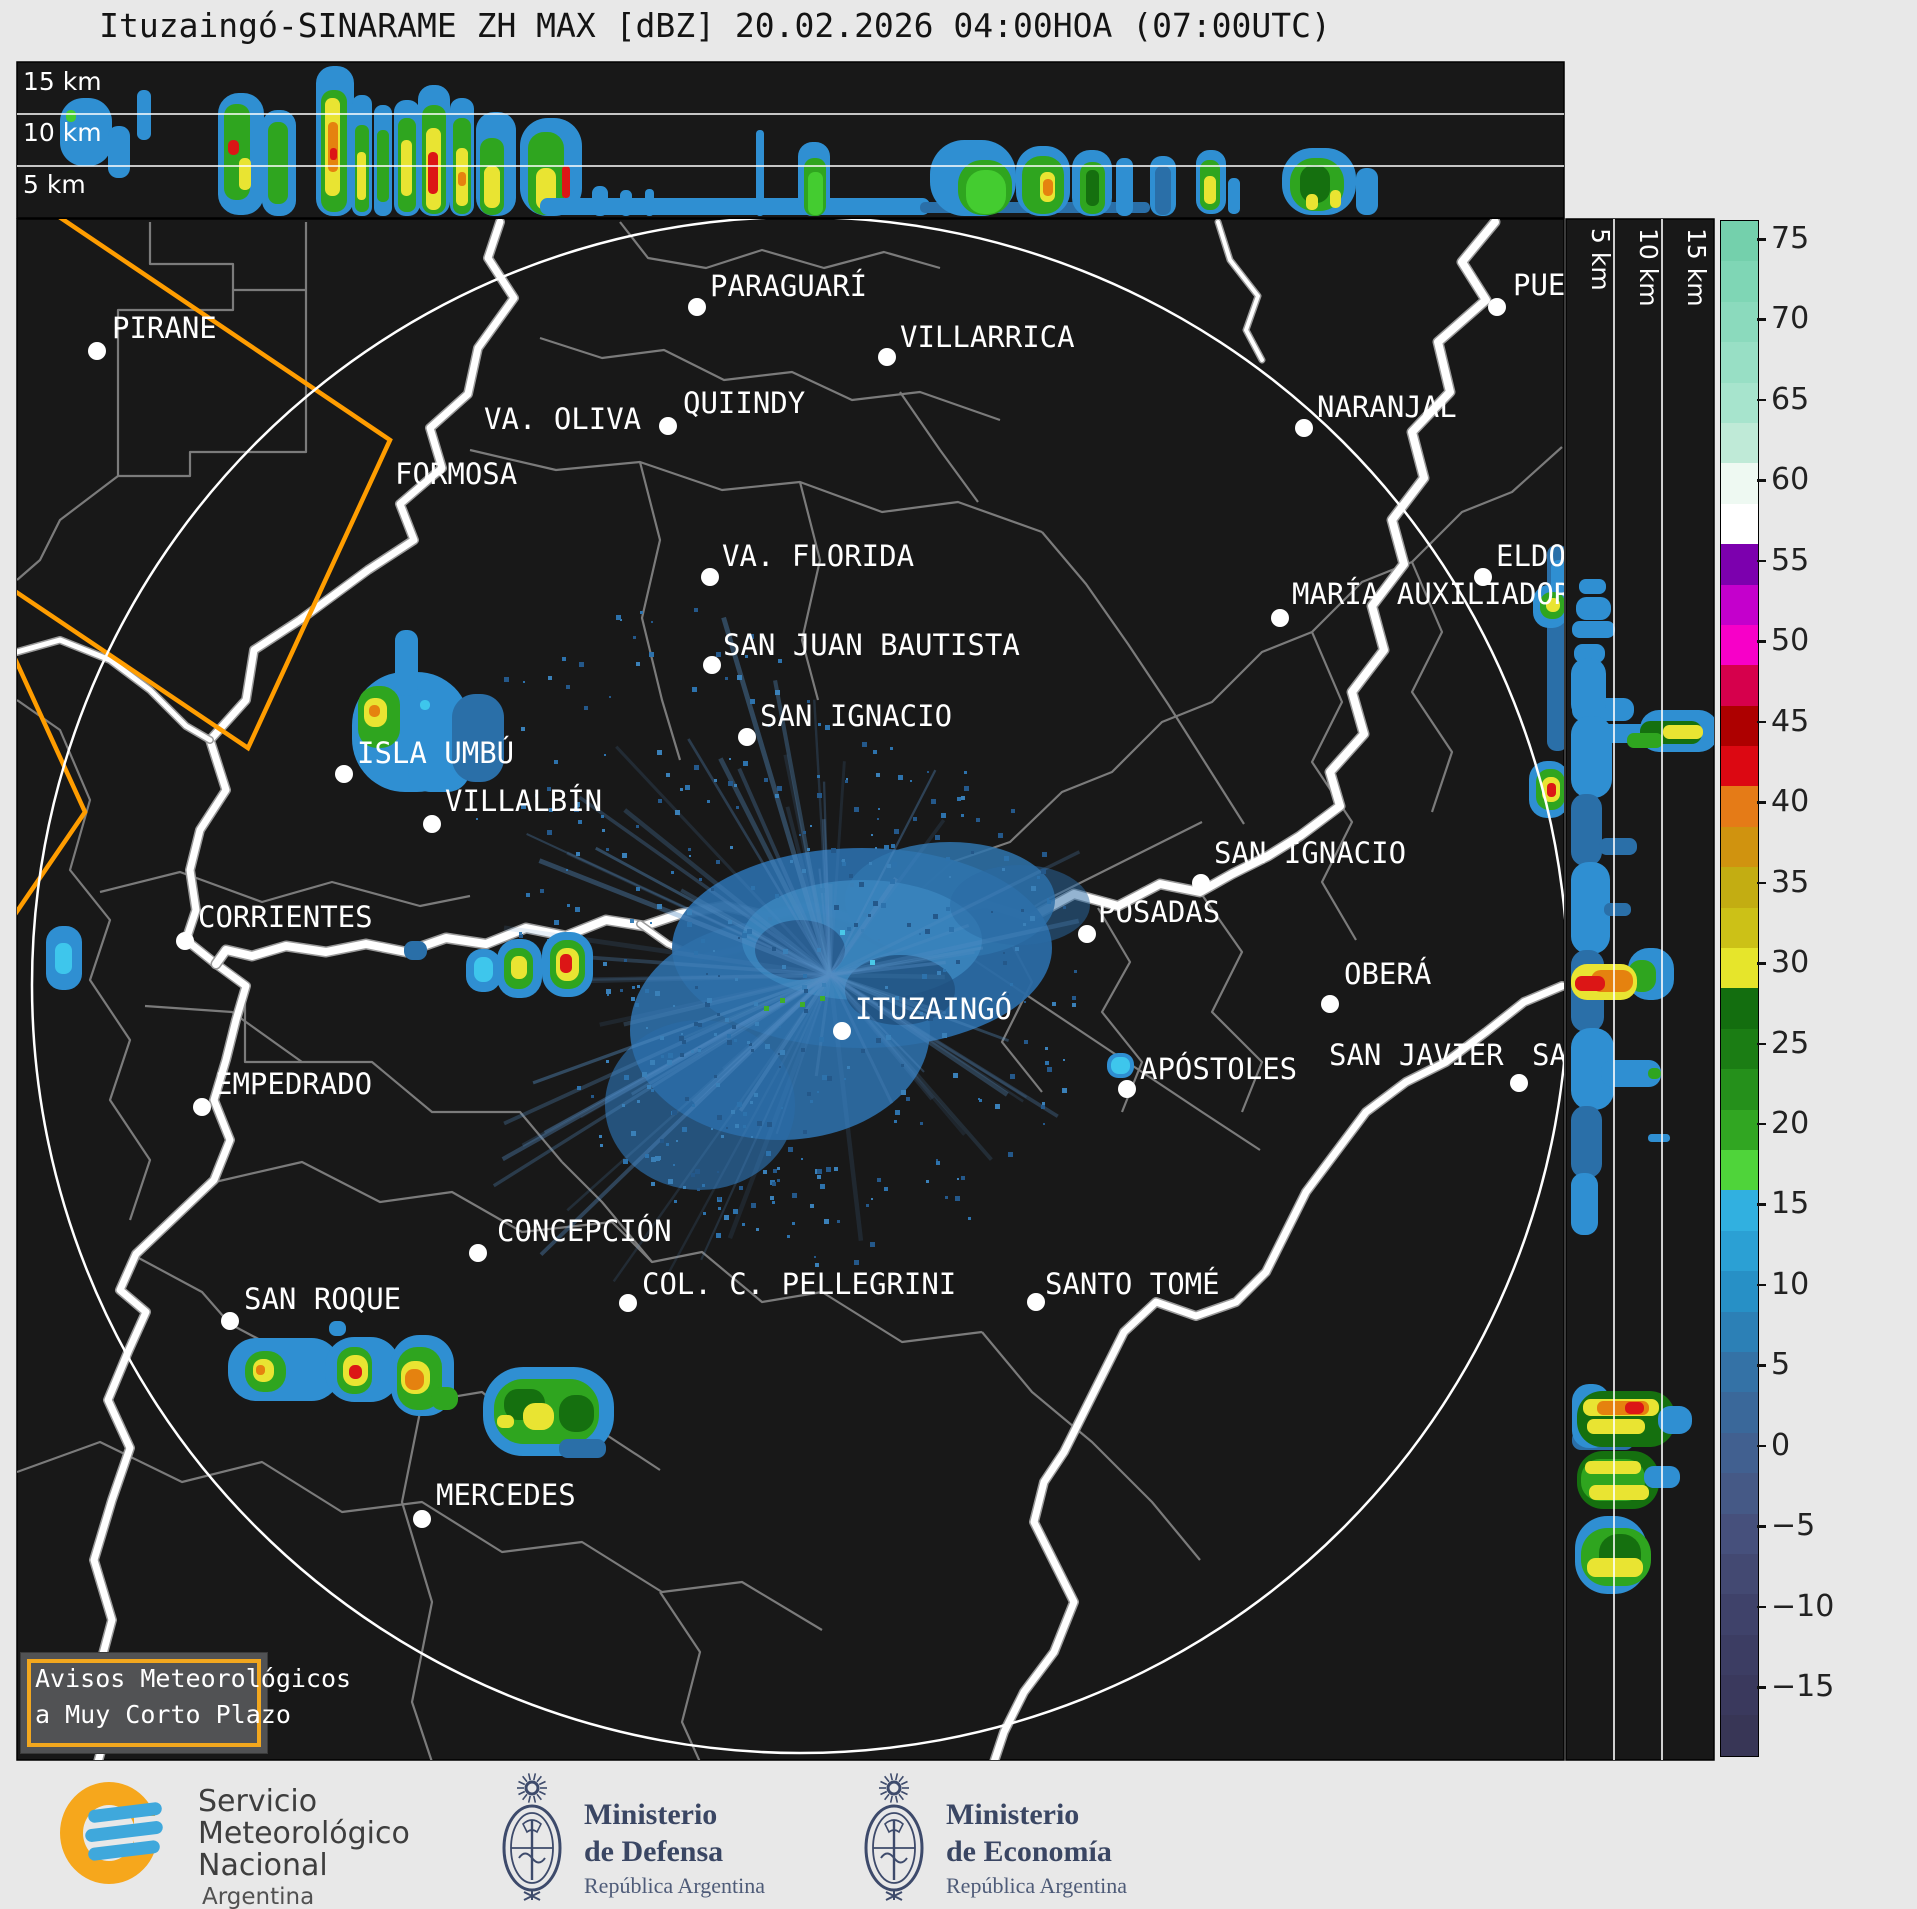  I want to click on clutter-blob, so click(800, 950).